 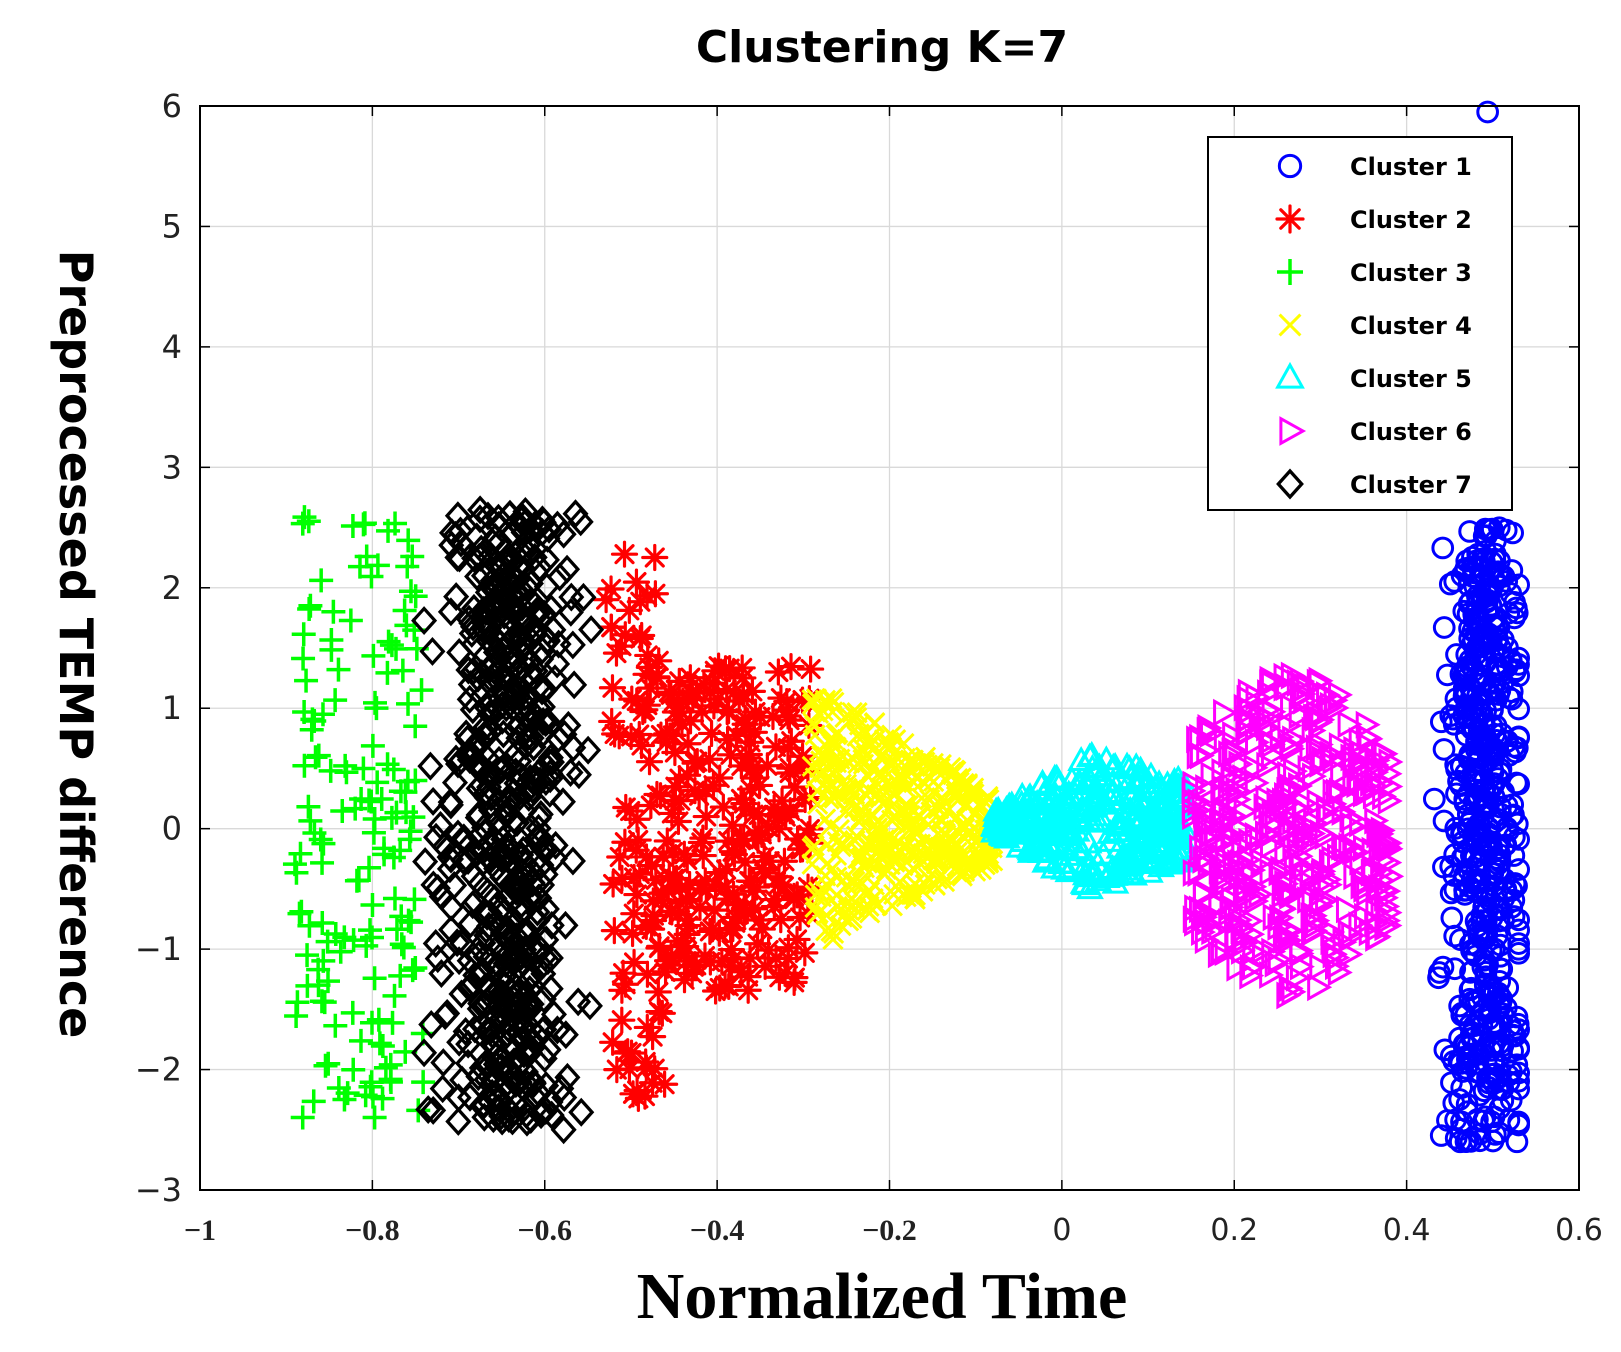 What do you see at coordinates (882, 1296) in the screenshot?
I see `x-axis-label: Normalized Time` at bounding box center [882, 1296].